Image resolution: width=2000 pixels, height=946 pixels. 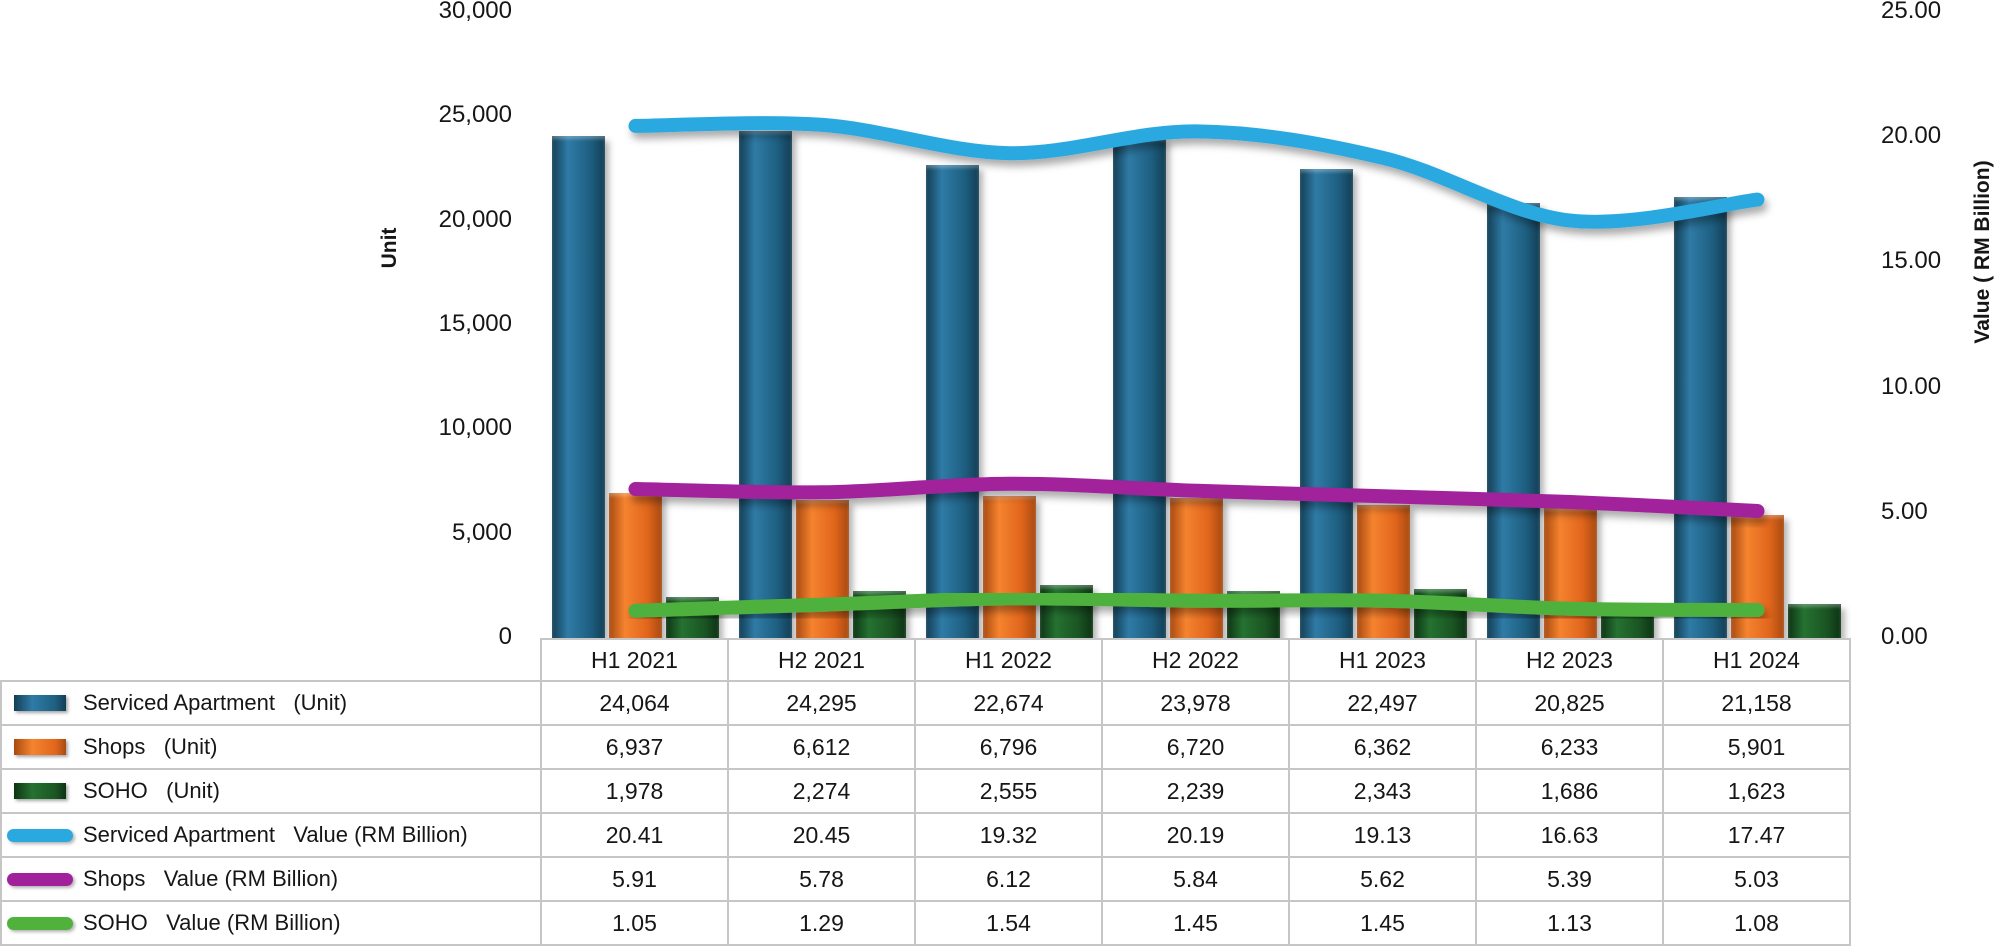 I want to click on legend-label: Shops Value (RM Billion), so click(x=211, y=878).